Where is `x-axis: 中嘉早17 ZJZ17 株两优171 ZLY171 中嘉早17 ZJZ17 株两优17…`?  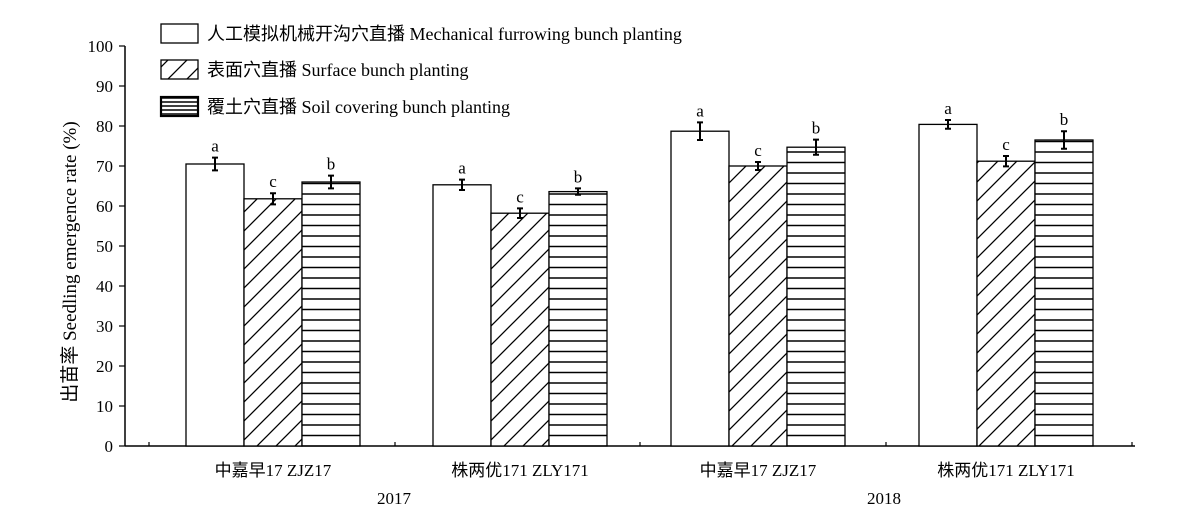 x-axis: 中嘉早17 ZJZ17 株两优171 ZLY171 中嘉早17 ZJZ17 株两优17… is located at coordinates (630, 475).